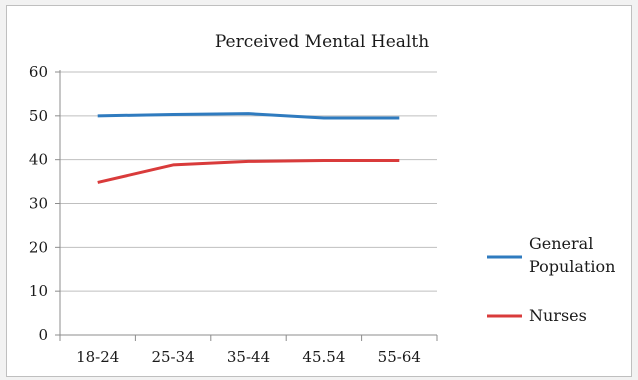 The height and width of the screenshot is (380, 638). What do you see at coordinates (172, 357) in the screenshot?
I see `x-tick-label: 25-34` at bounding box center [172, 357].